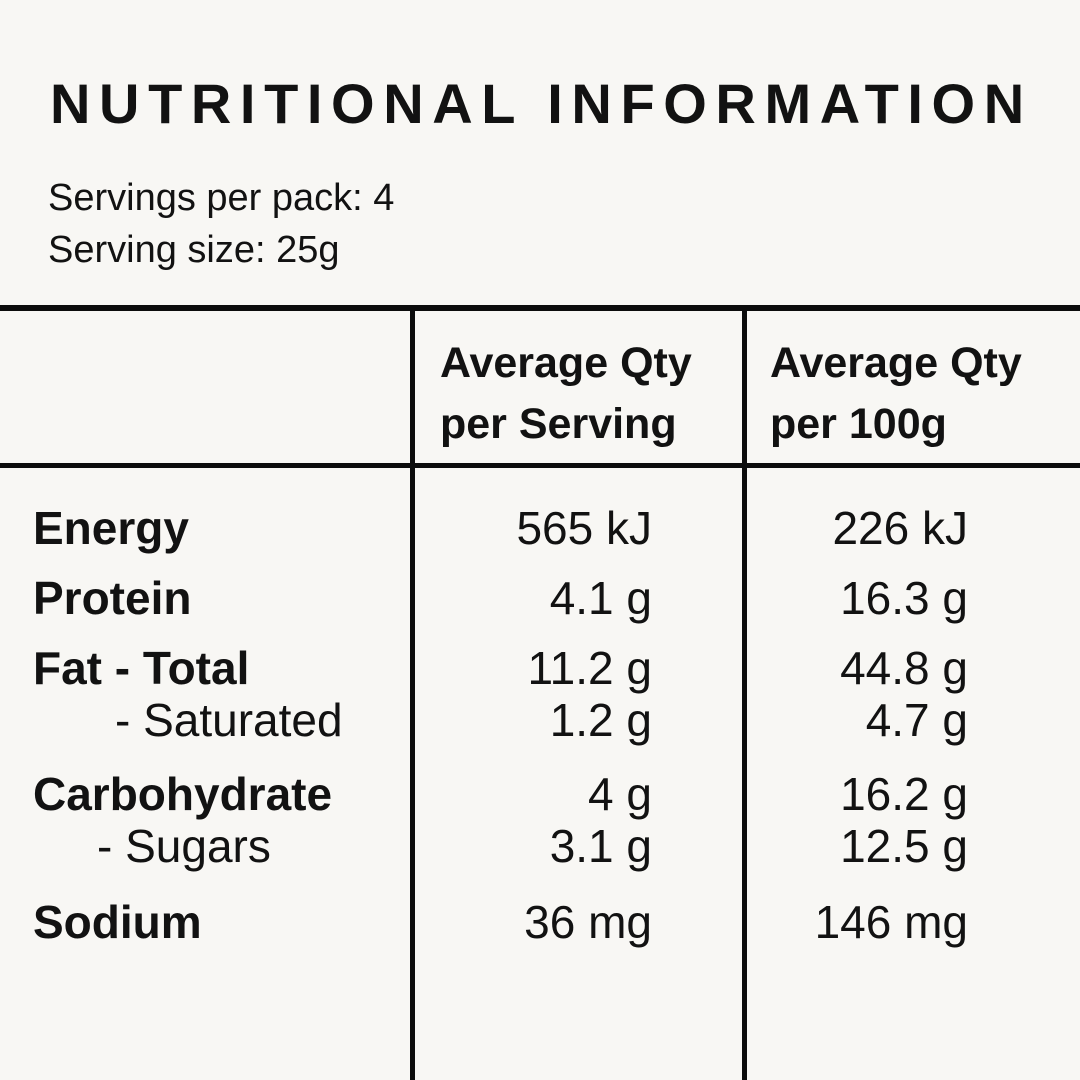 The width and height of the screenshot is (1080, 1080). What do you see at coordinates (540, 846) in the screenshot?
I see `table-row: - Sugars 3.1 g 12.5 g` at bounding box center [540, 846].